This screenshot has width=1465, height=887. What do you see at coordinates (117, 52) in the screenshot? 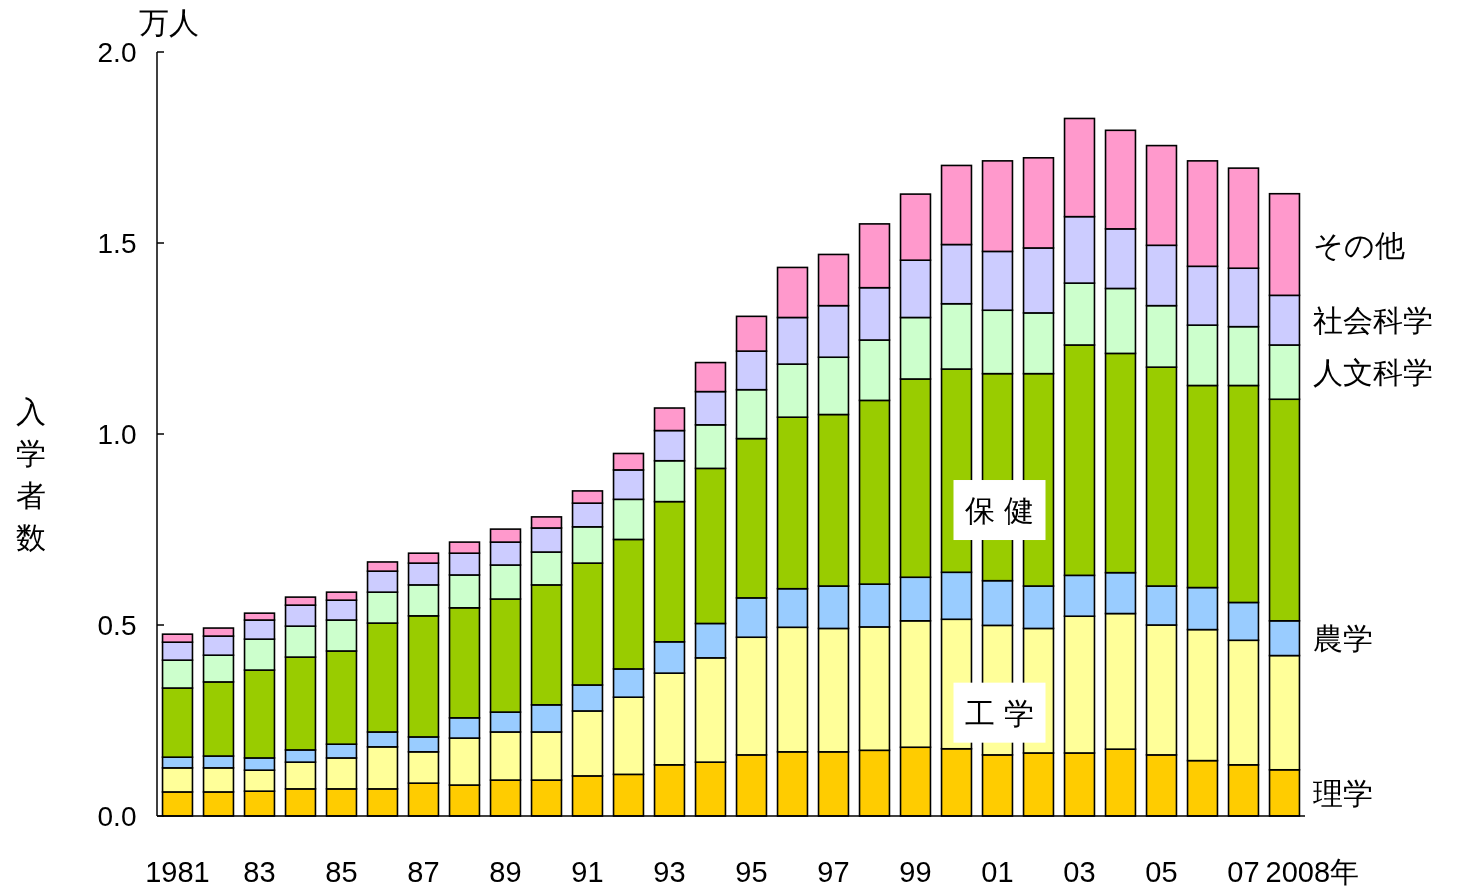
I see `y-tick-label: 2.0` at bounding box center [117, 52].